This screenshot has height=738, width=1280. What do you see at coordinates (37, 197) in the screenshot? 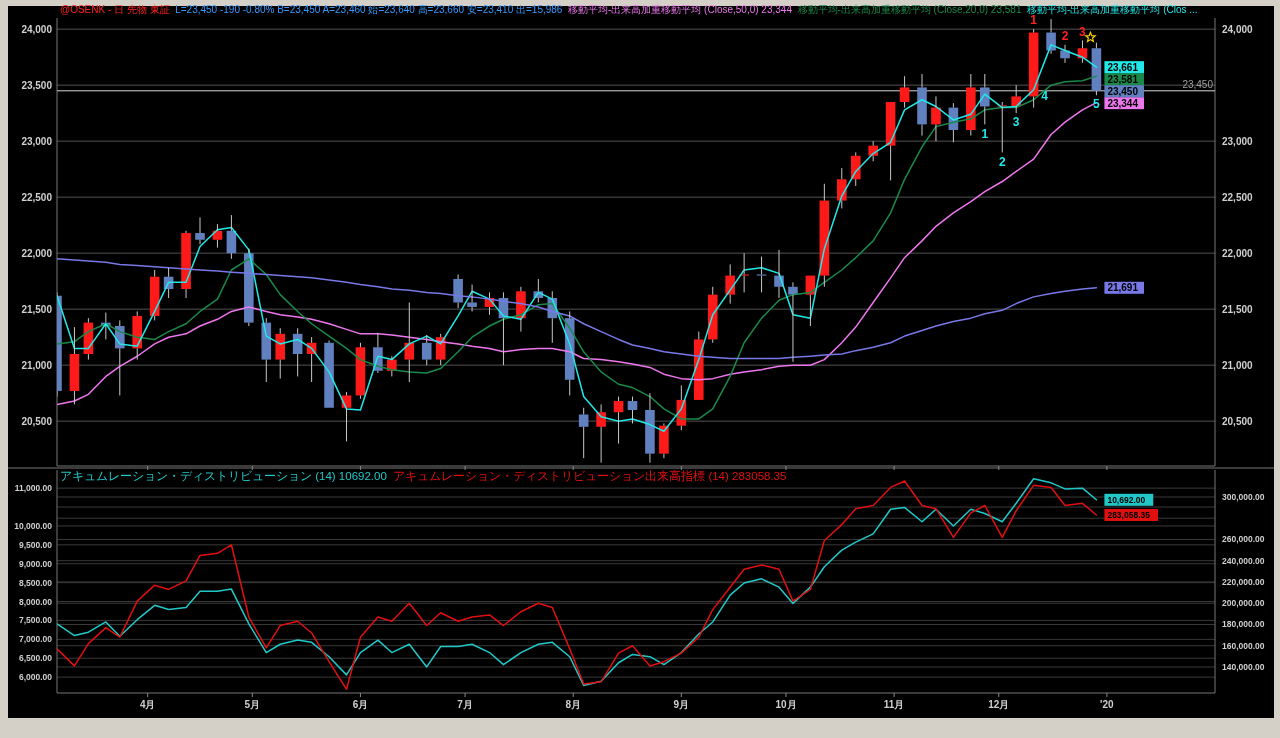
I see `y-tick-label: 22,500` at bounding box center [37, 197].